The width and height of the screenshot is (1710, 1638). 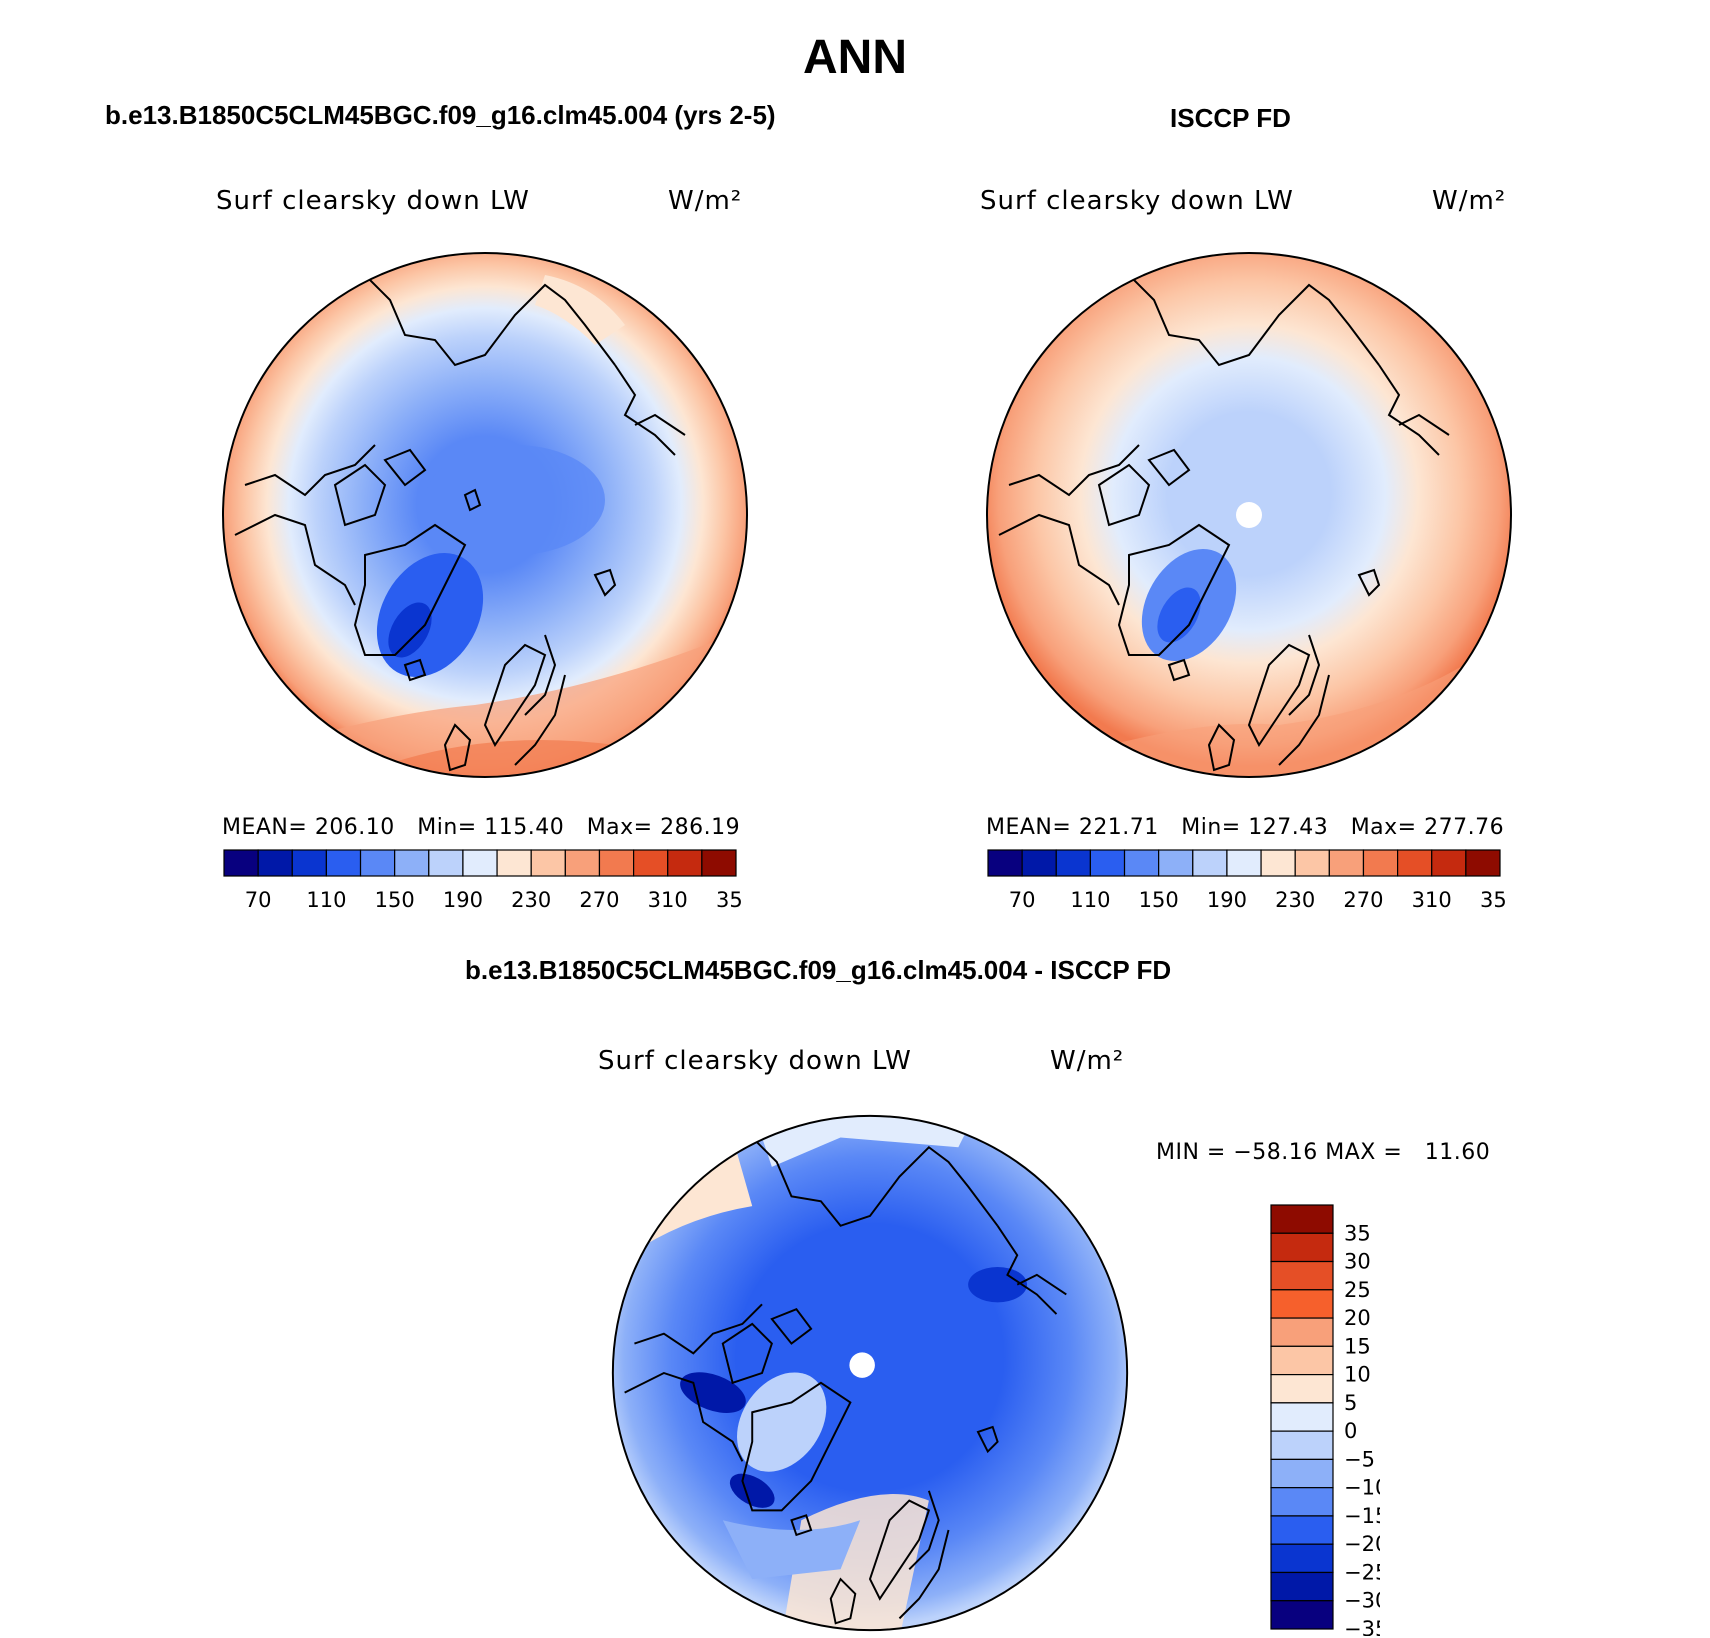 I want to click on obs-colorbar-tick-label: 110, so click(x=1090, y=900).